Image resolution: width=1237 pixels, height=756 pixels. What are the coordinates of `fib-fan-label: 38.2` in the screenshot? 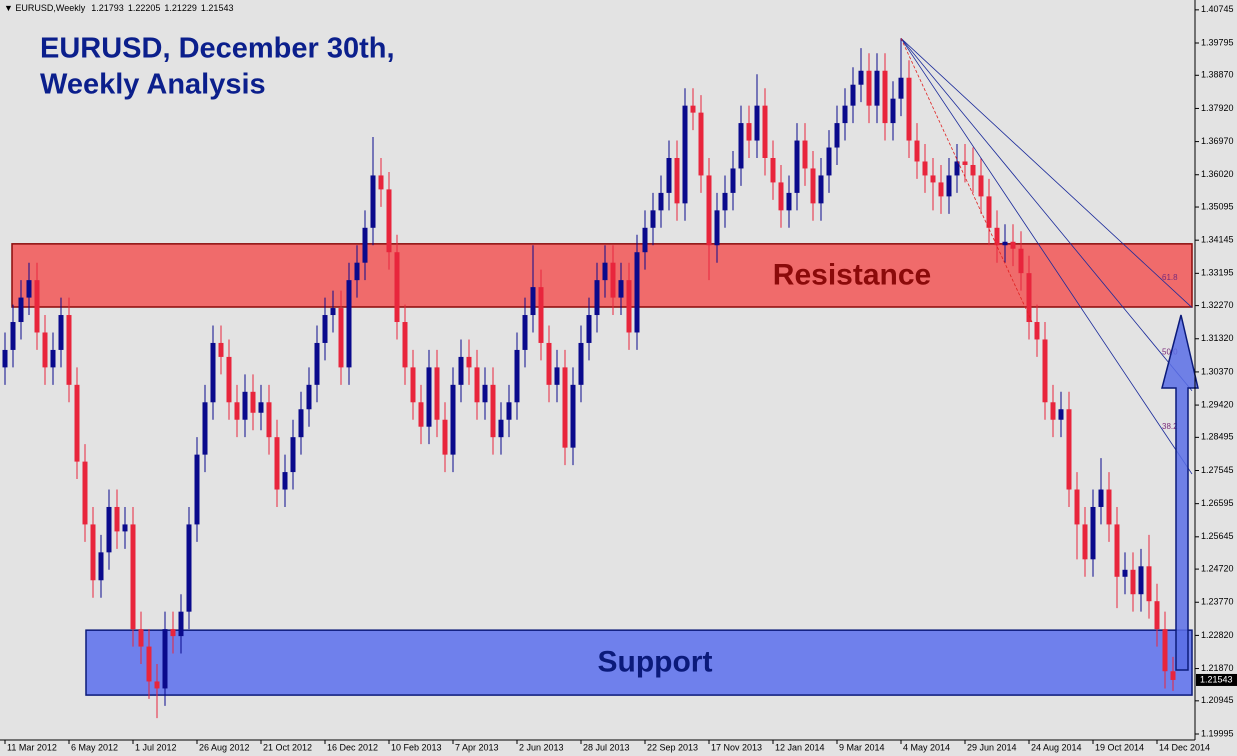 It's located at (1170, 426).